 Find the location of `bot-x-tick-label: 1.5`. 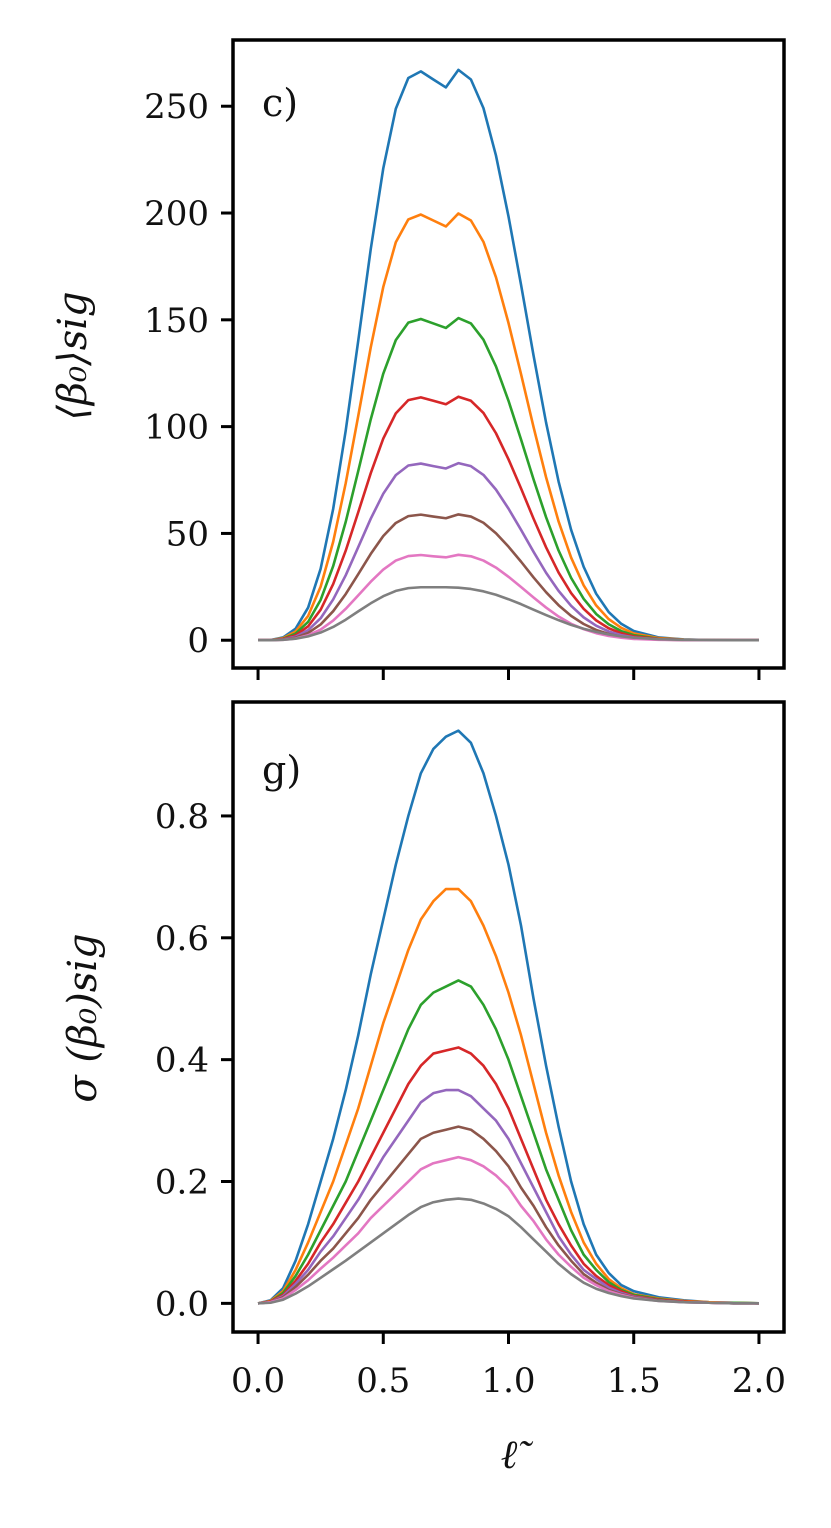

bot-x-tick-label: 1.5 is located at coordinates (634, 1381).